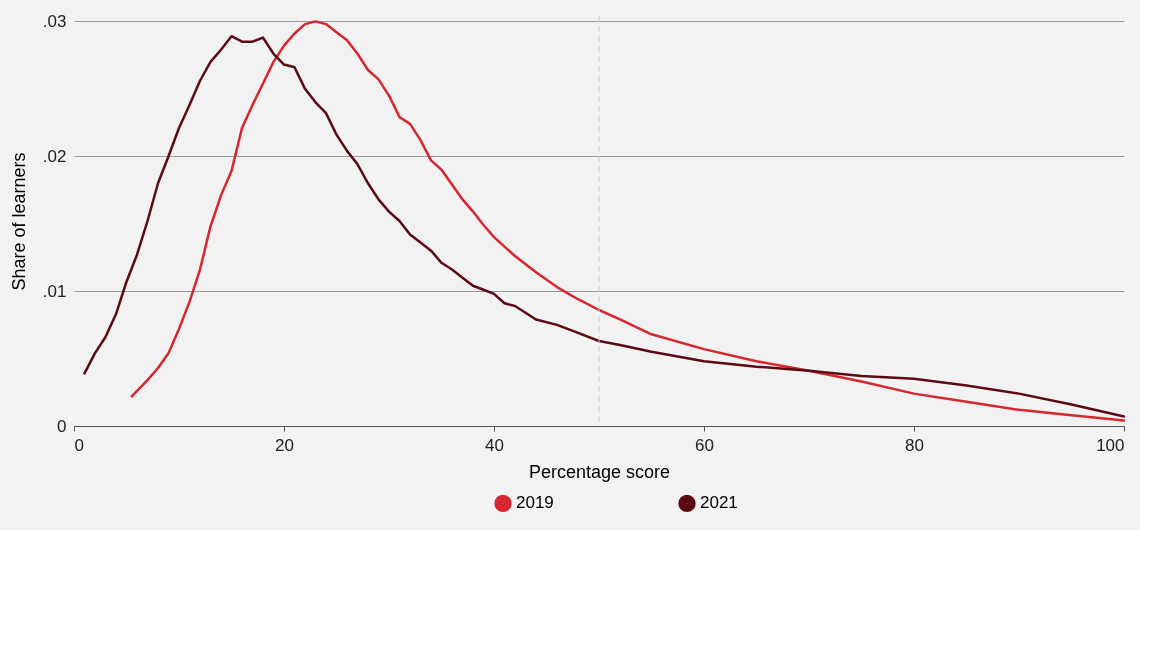  I want to click on legend-label: 2019, so click(535, 503).